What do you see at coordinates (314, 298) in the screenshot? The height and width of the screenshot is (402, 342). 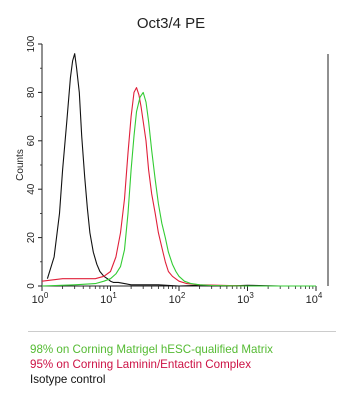 I see `x-tick-label: 10⁴` at bounding box center [314, 298].